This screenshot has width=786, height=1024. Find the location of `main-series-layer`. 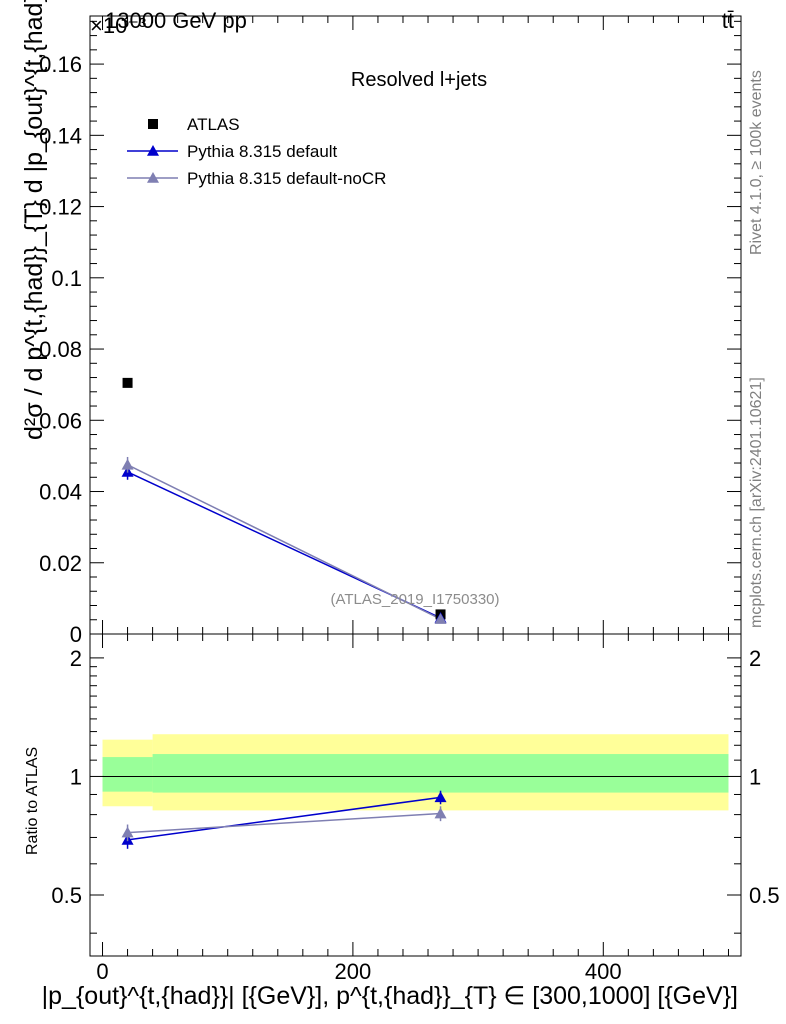

main-series-layer is located at coordinates (284, 500).